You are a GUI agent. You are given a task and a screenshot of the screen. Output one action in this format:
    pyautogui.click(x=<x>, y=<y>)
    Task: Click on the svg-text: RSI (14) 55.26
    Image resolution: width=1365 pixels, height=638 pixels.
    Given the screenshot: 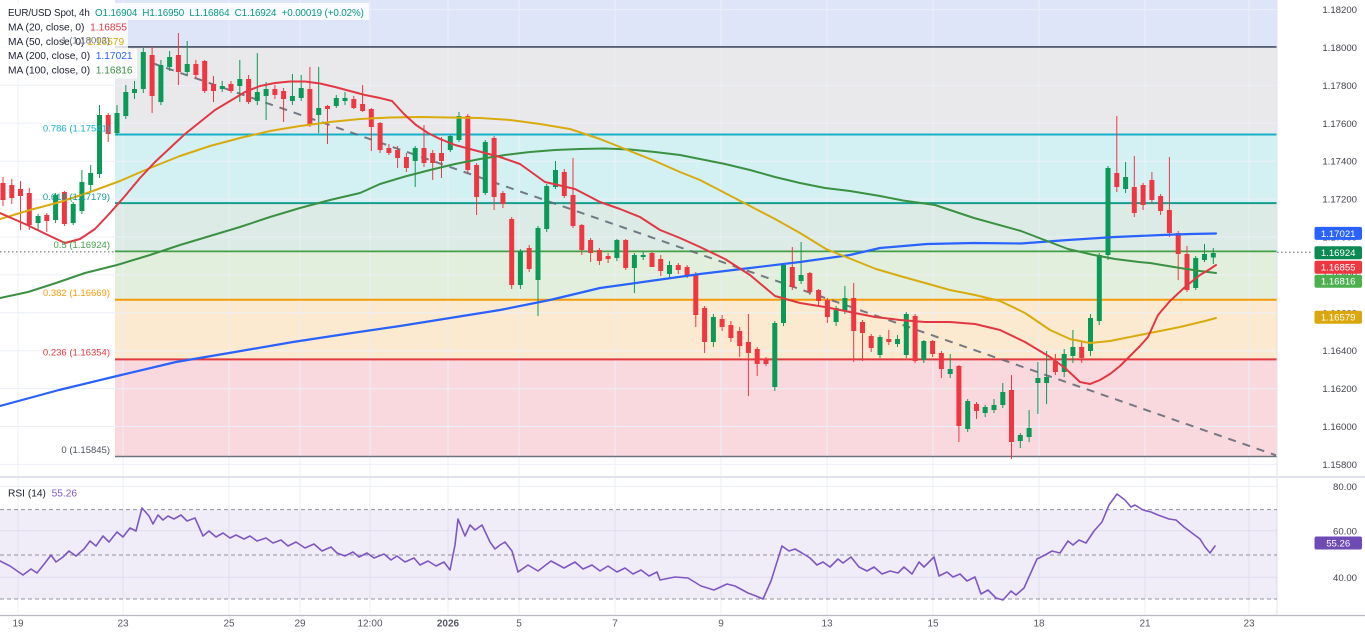 What is the action you would take?
    pyautogui.click(x=42, y=494)
    